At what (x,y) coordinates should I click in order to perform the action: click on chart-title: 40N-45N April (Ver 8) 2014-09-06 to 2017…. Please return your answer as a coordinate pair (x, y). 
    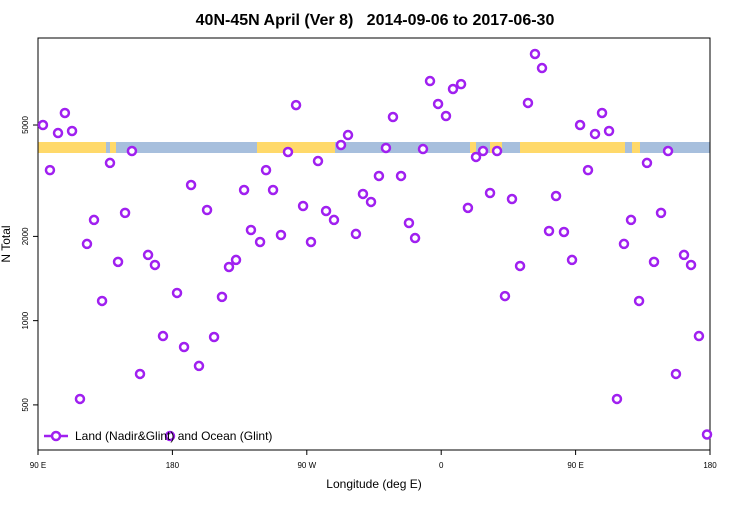
    Looking at the image, I should click on (375, 20).